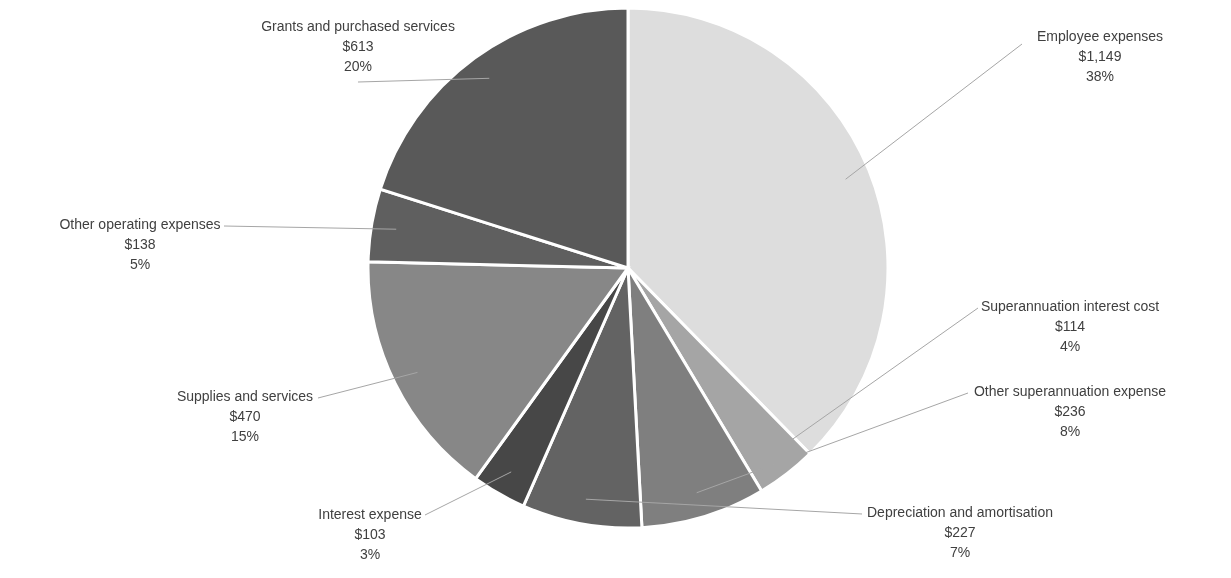 Image resolution: width=1231 pixels, height=578 pixels. Describe the element at coordinates (1070, 391) in the screenshot. I see `slice-label: Other superannuation expense` at that location.